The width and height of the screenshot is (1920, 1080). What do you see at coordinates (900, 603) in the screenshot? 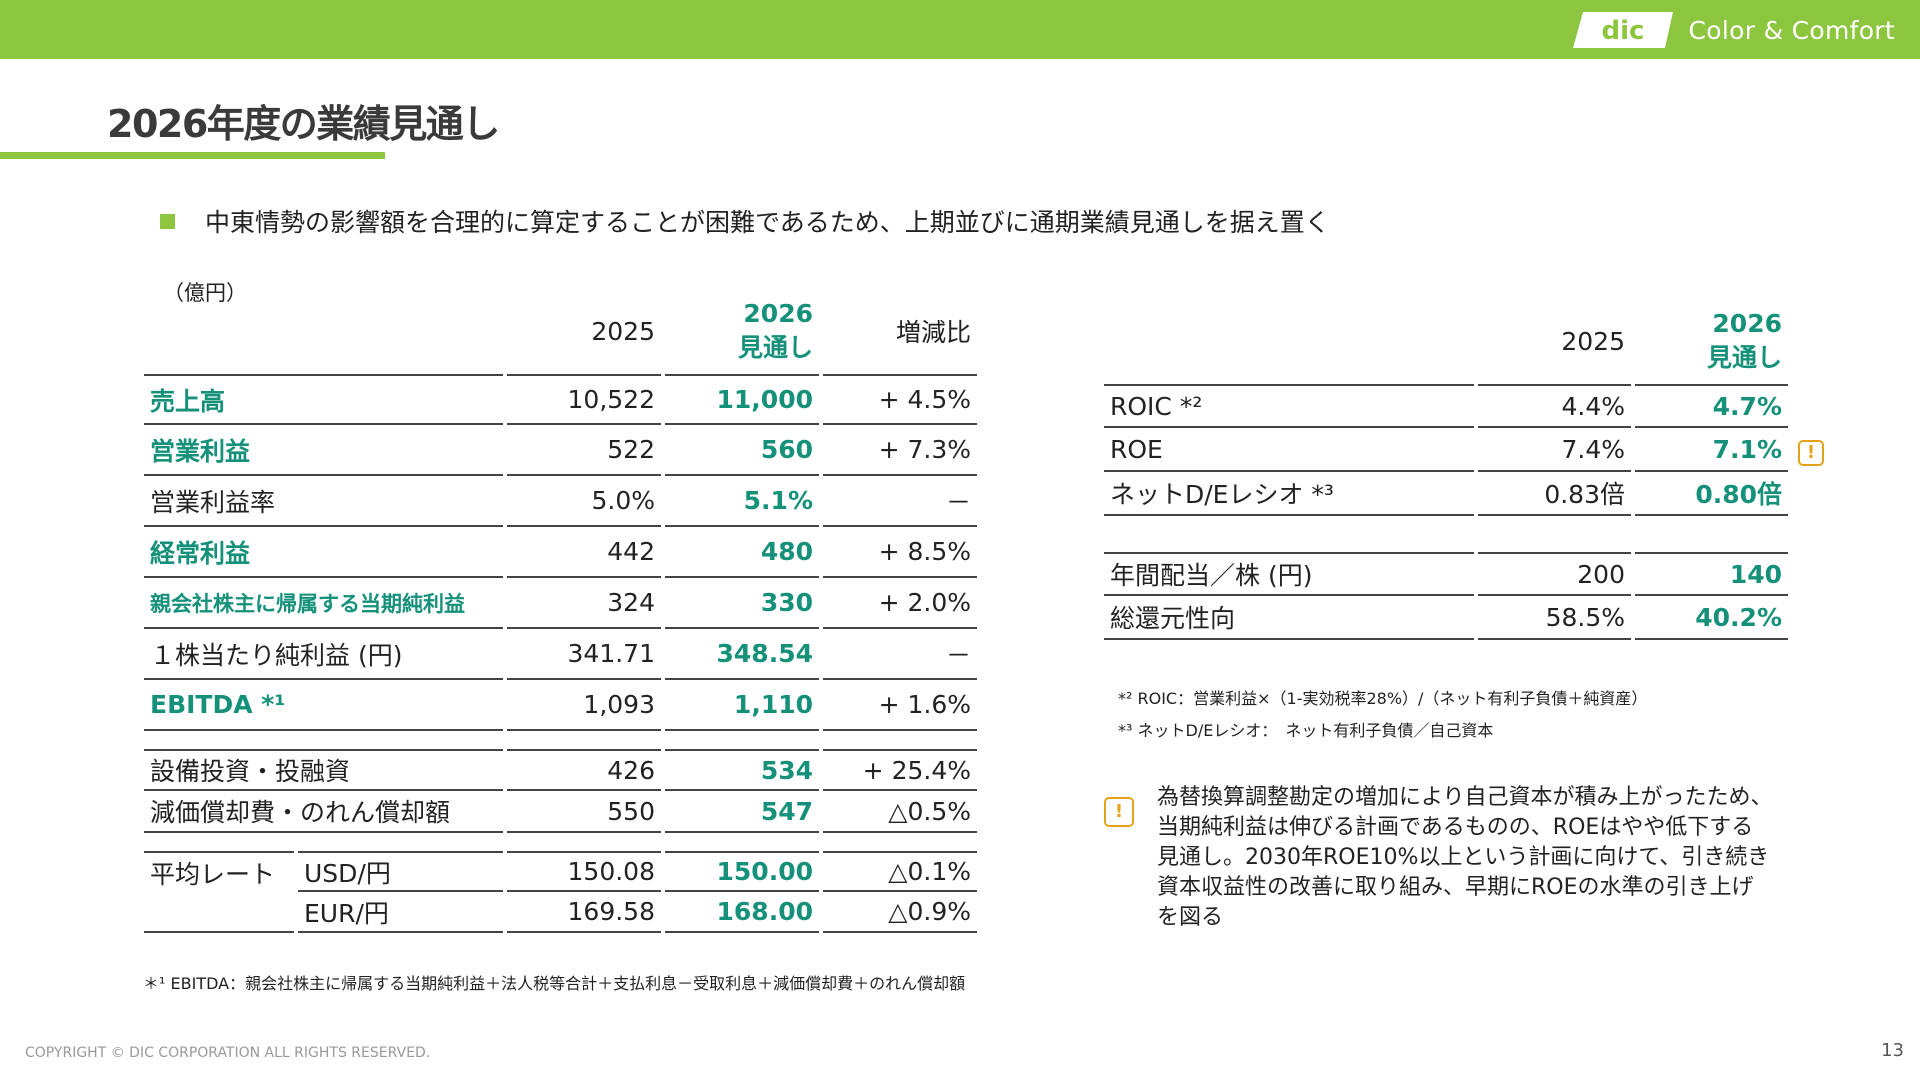
I see `value-change: + 2.0%` at bounding box center [900, 603].